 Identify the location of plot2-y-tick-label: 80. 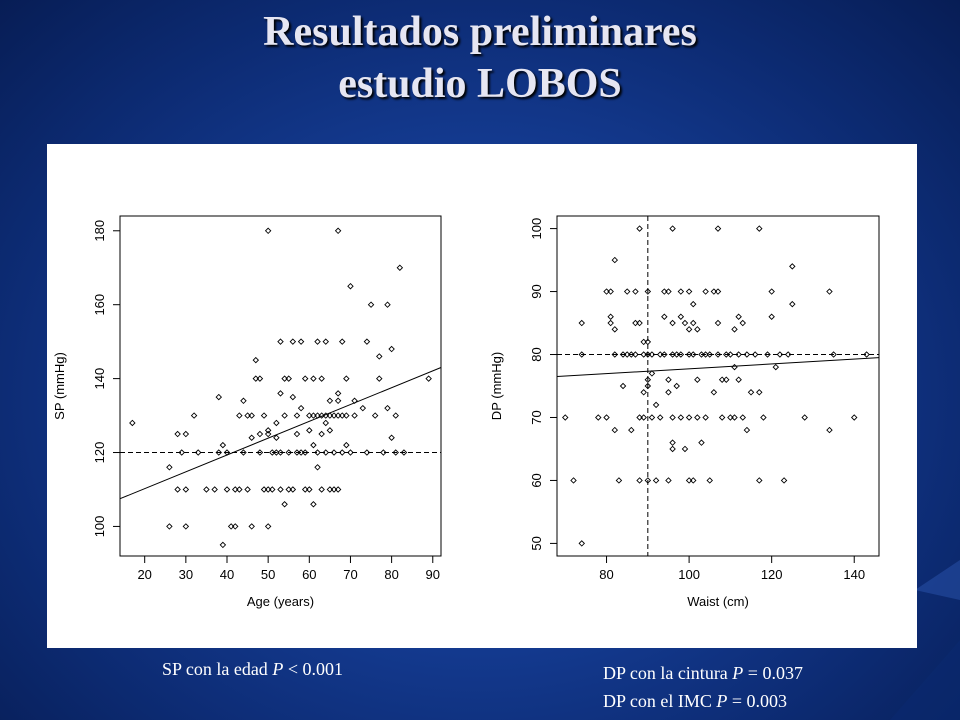
(536, 354).